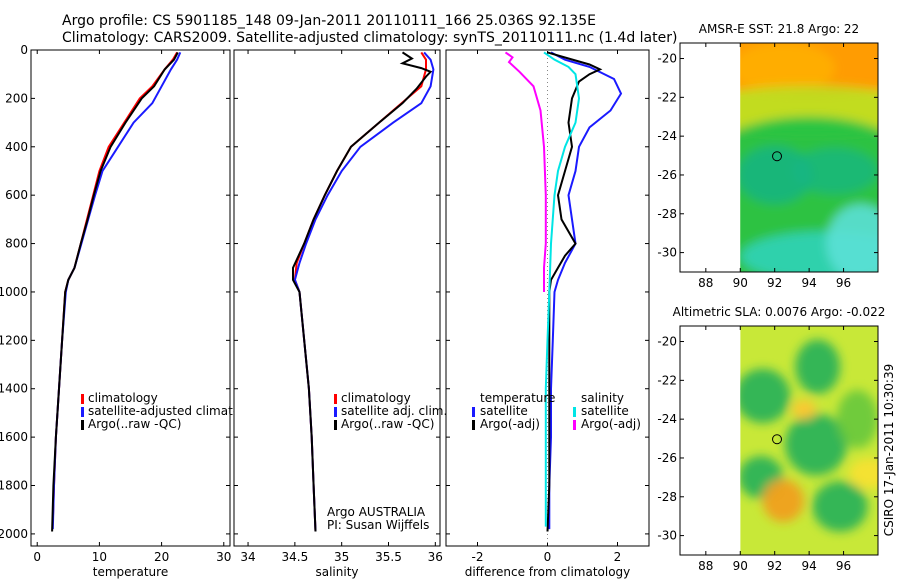  Describe the element at coordinates (161, 557) in the screenshot. I see `x-tick-label: 20` at that location.